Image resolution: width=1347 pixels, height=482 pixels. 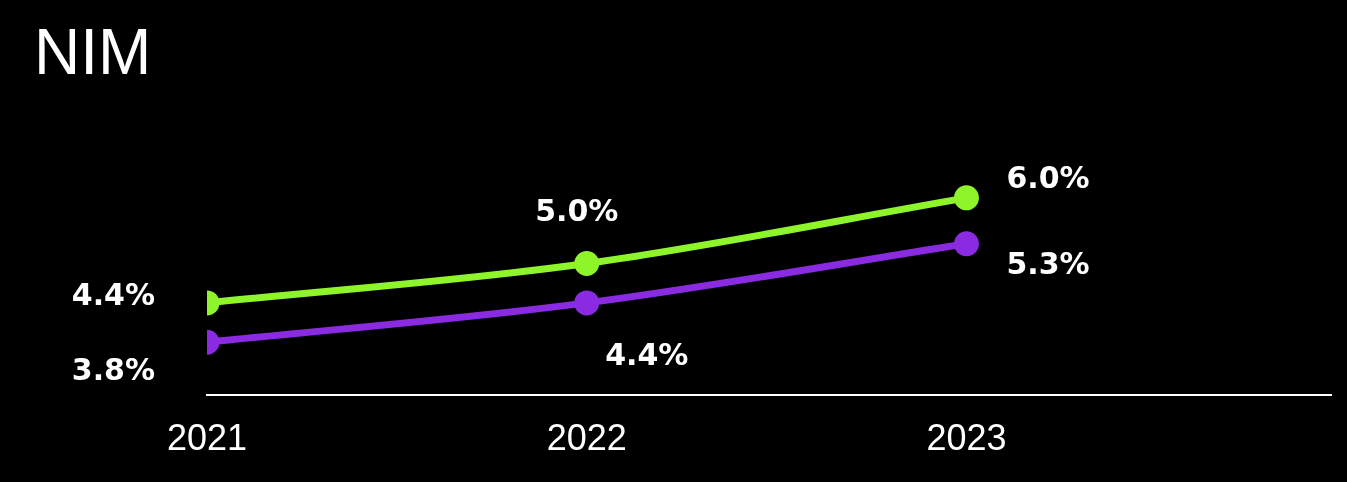 What do you see at coordinates (1048, 177) in the screenshot?
I see `data-label: 6.0%` at bounding box center [1048, 177].